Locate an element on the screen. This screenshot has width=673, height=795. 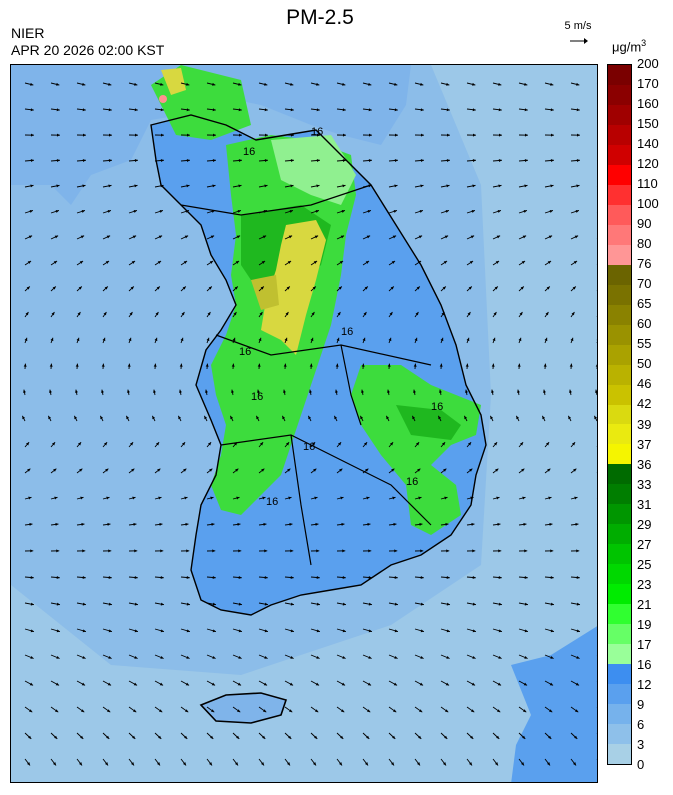
colorbar-label: 90 is located at coordinates (644, 224).